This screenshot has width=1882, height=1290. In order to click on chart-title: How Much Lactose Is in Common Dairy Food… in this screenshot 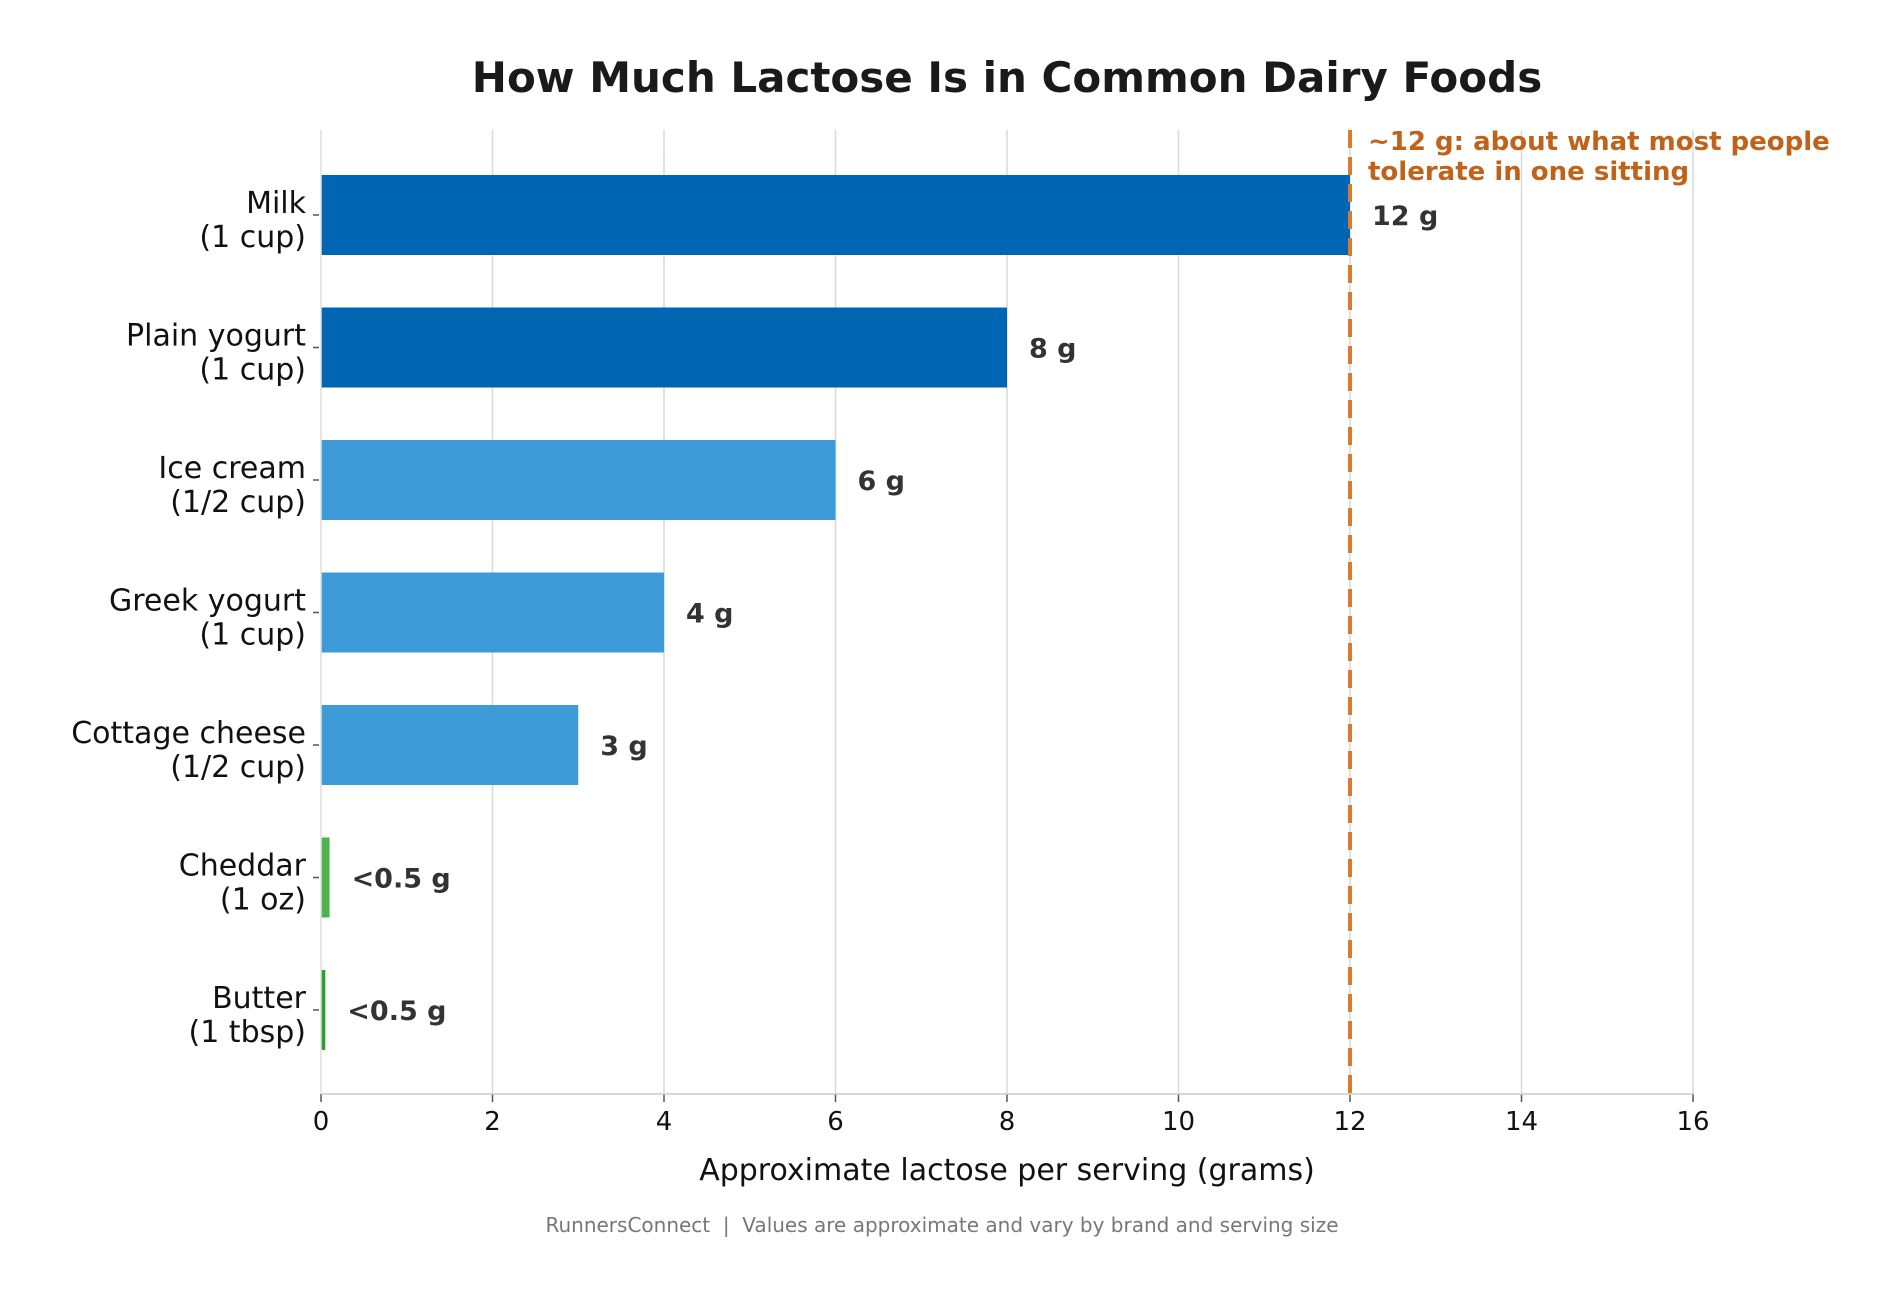, I will do `click(1007, 77)`.